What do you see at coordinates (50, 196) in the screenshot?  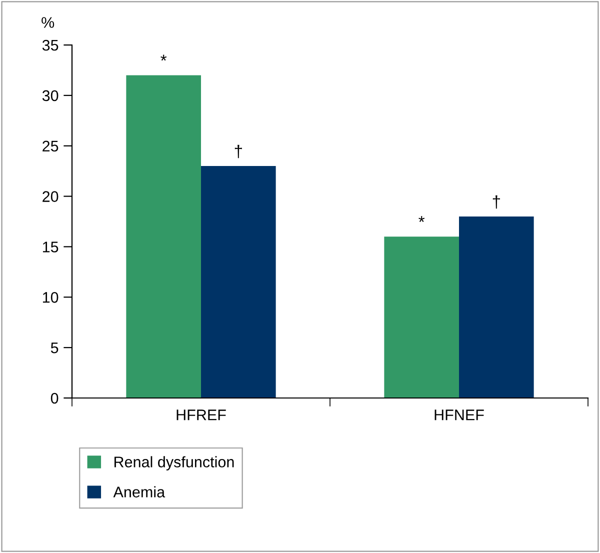 I see `y-tick-label: 20` at bounding box center [50, 196].